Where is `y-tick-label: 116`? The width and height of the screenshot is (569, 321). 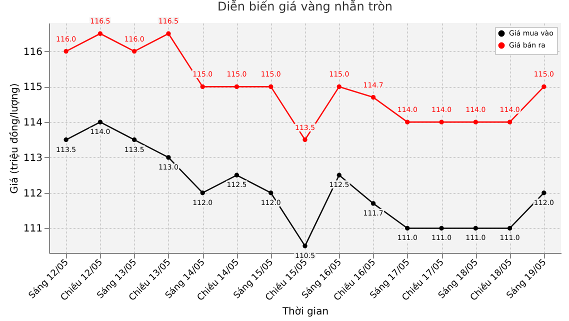
y-tick-label: 116 is located at coordinates (32, 52).